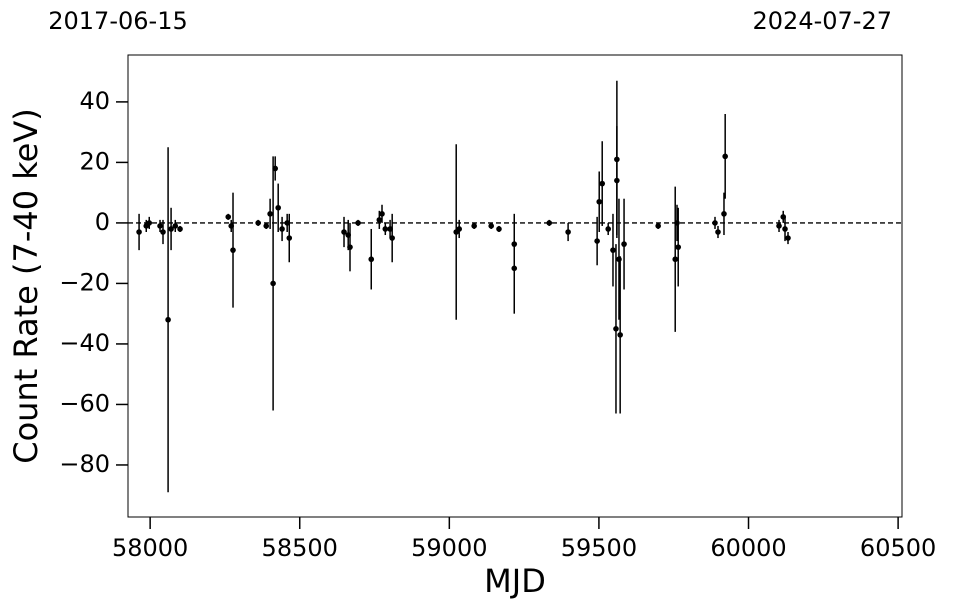 Image resolution: width=980 pixels, height=613 pixels. I want to click on top-date-label: 2017-06-15, so click(117, 21).